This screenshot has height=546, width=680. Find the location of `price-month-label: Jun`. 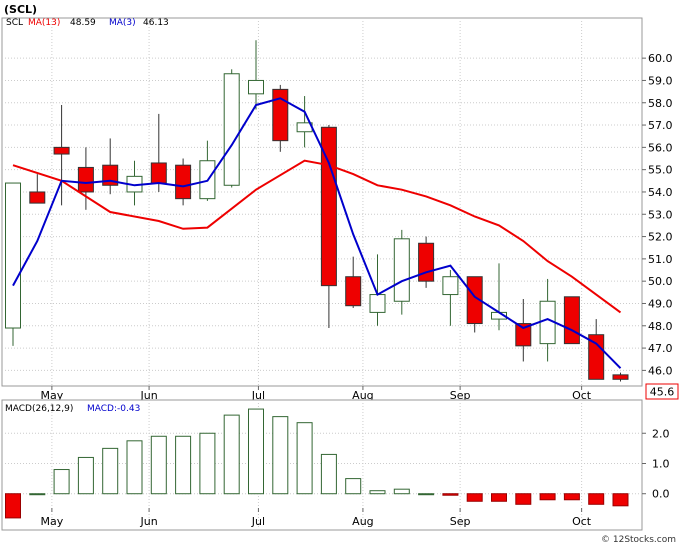

price-month-label: Jun is located at coordinates (148, 395).